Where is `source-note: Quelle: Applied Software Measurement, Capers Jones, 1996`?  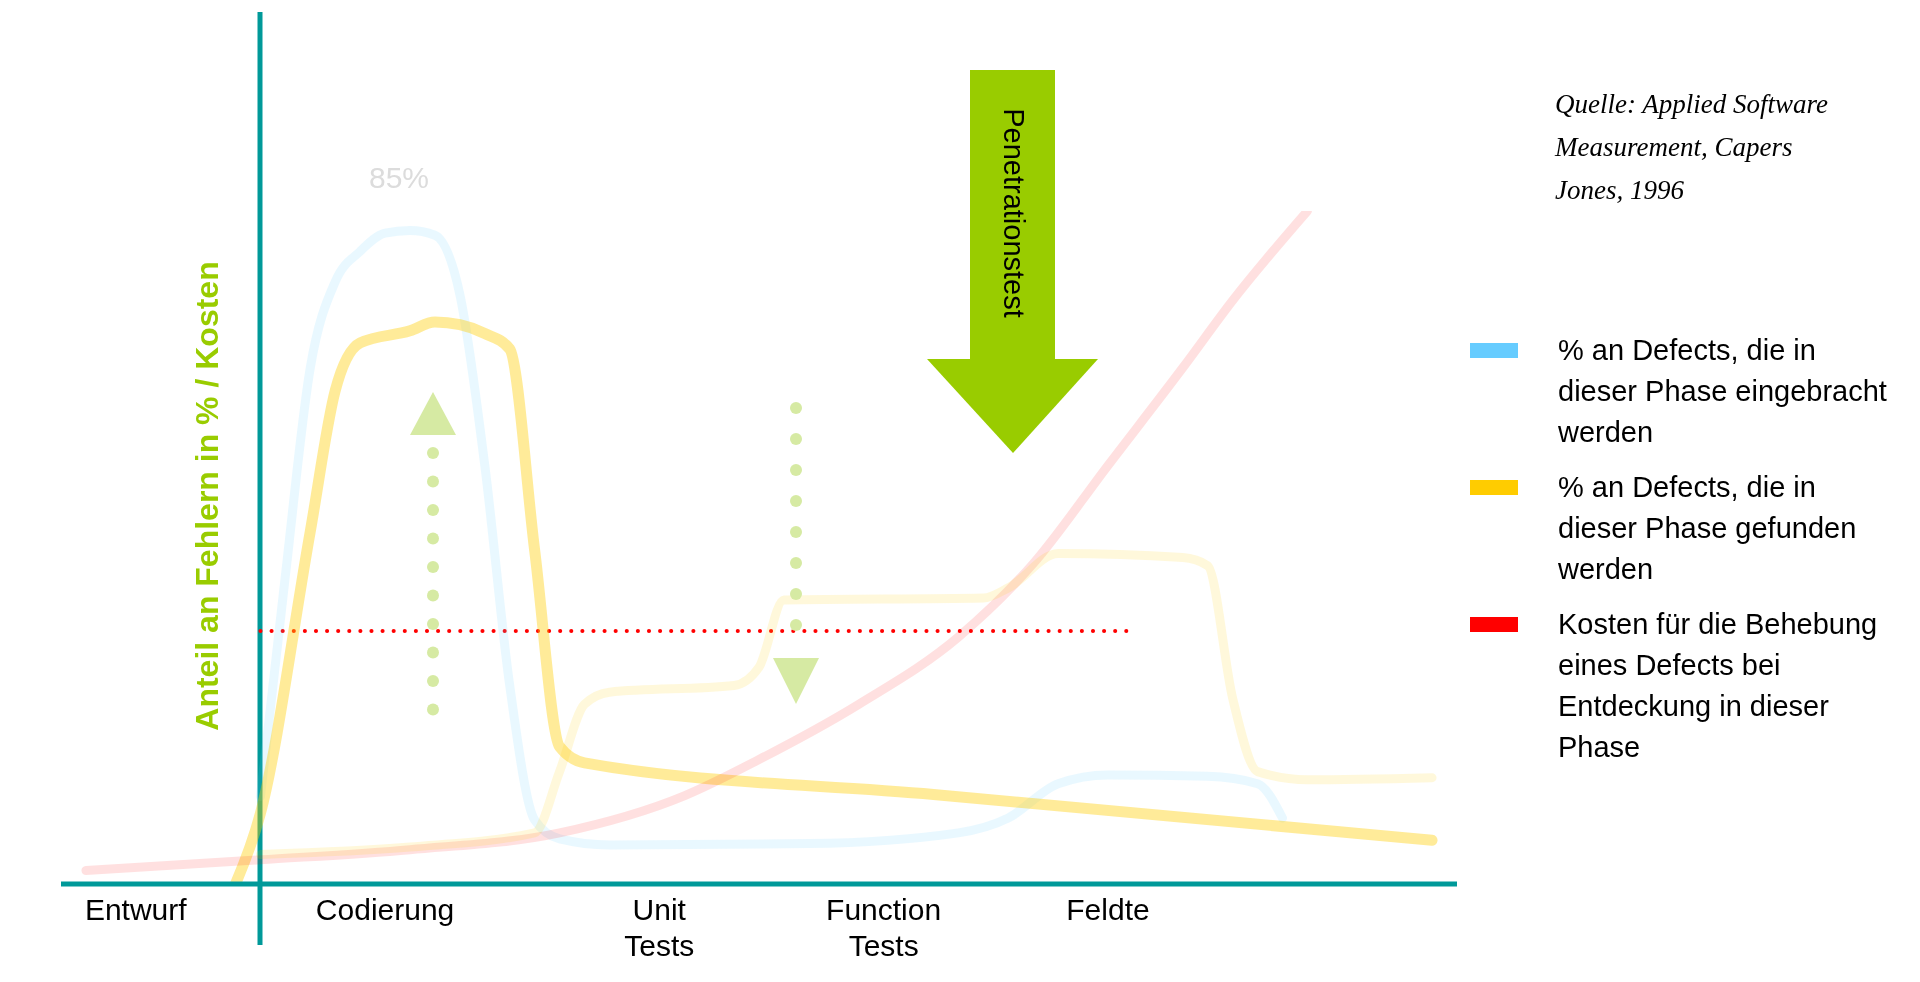
source-note: Quelle: Applied Software Measurement, Capers Jones, 1996 is located at coordinates (1692, 147).